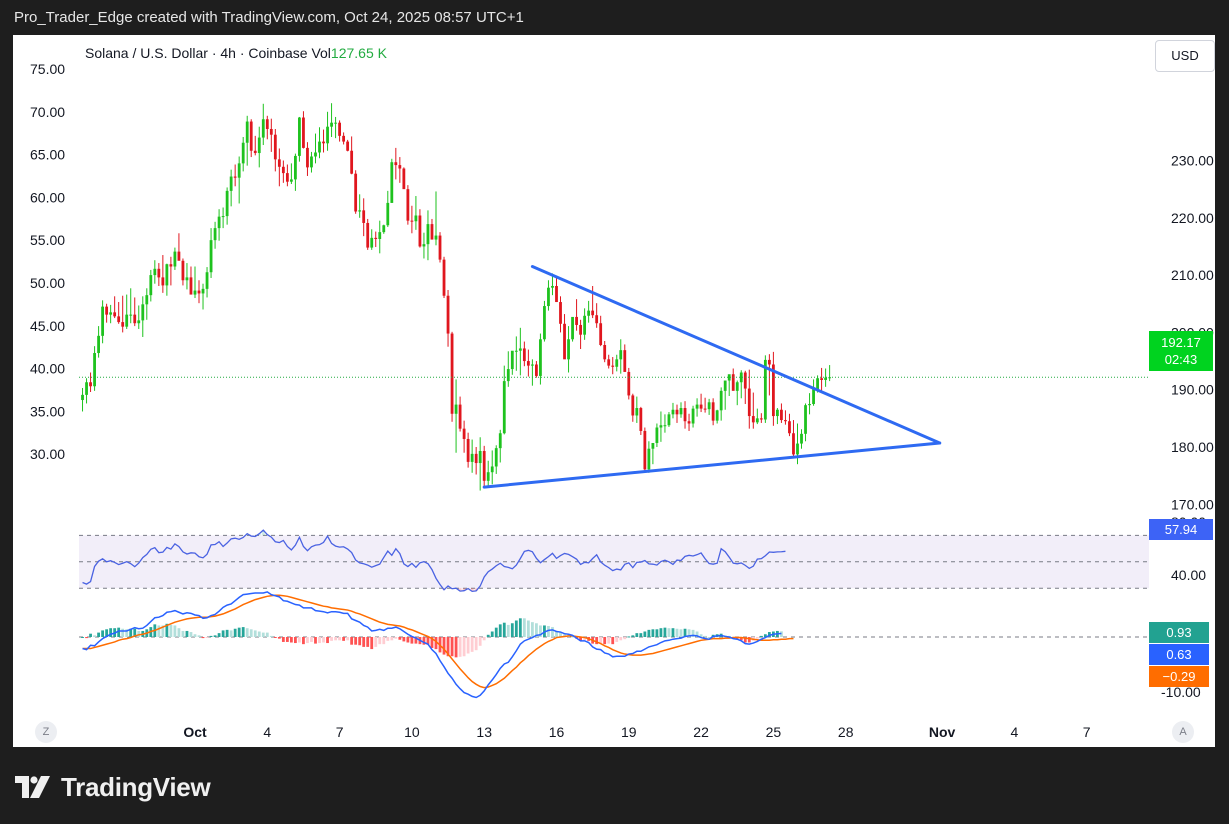  I want to click on zoom-button: Z, so click(46, 732).